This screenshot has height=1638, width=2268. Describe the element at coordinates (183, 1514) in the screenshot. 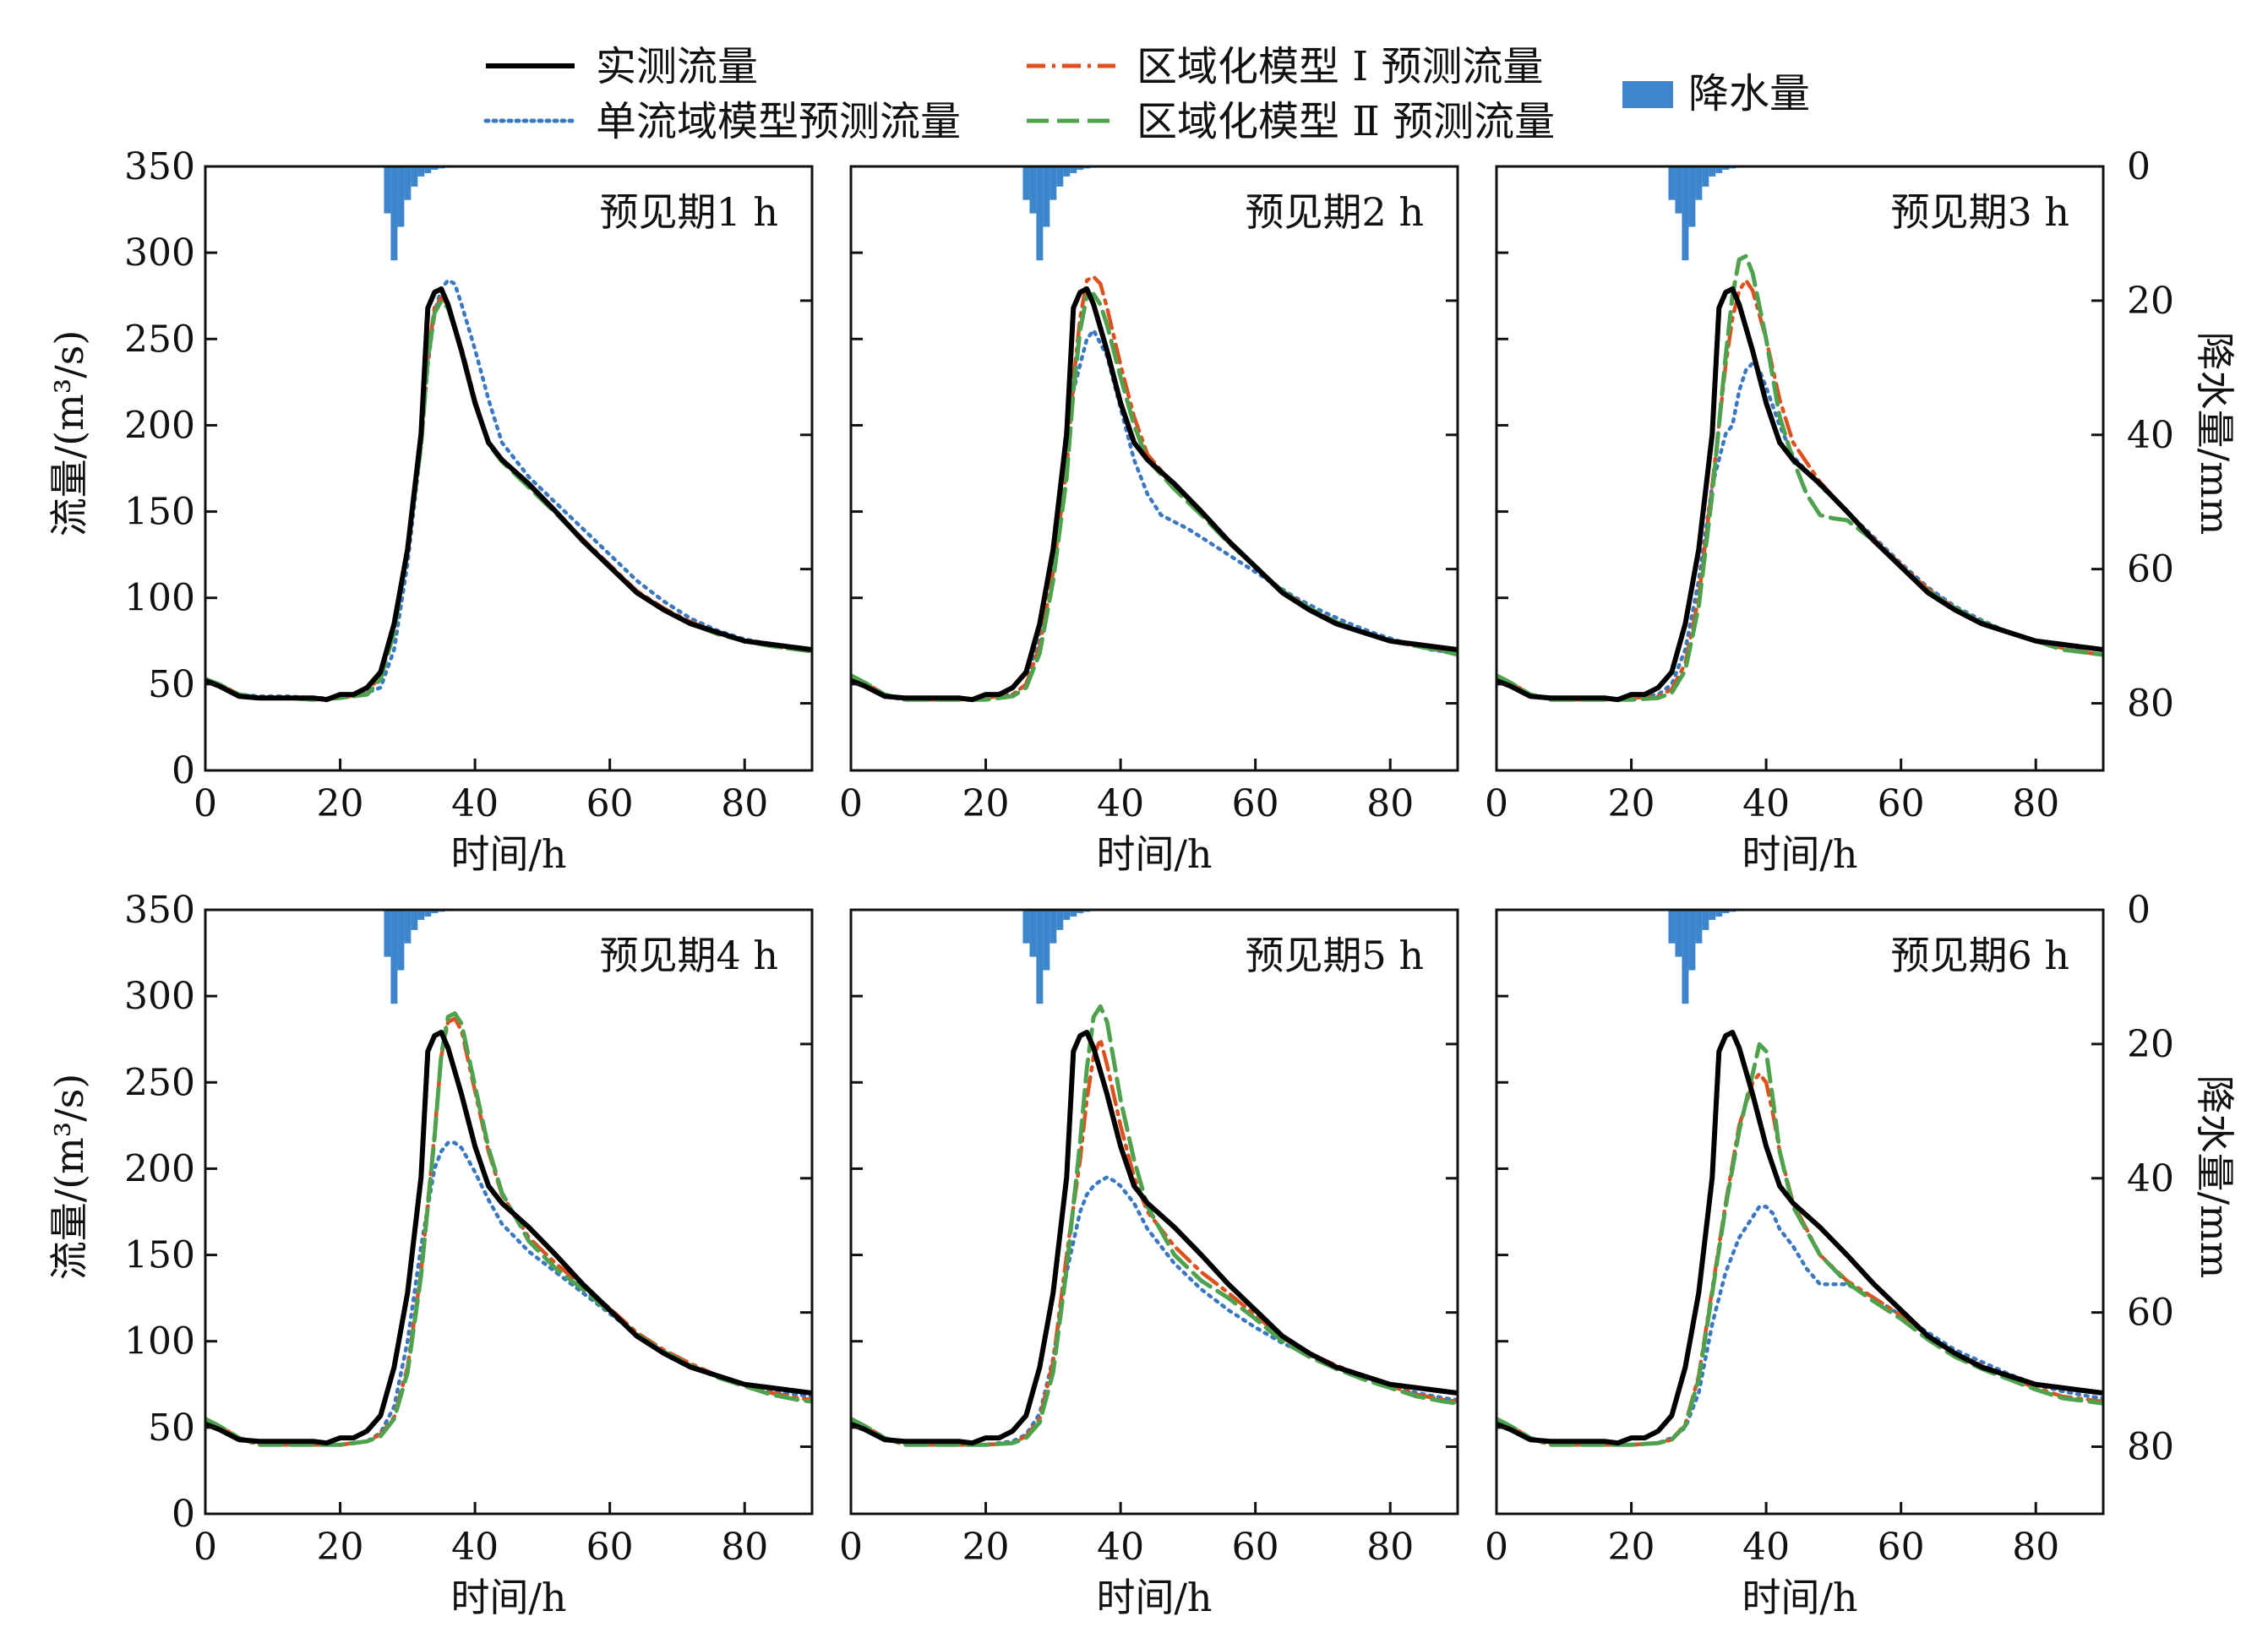

I see `y-tick-label: 0` at that location.